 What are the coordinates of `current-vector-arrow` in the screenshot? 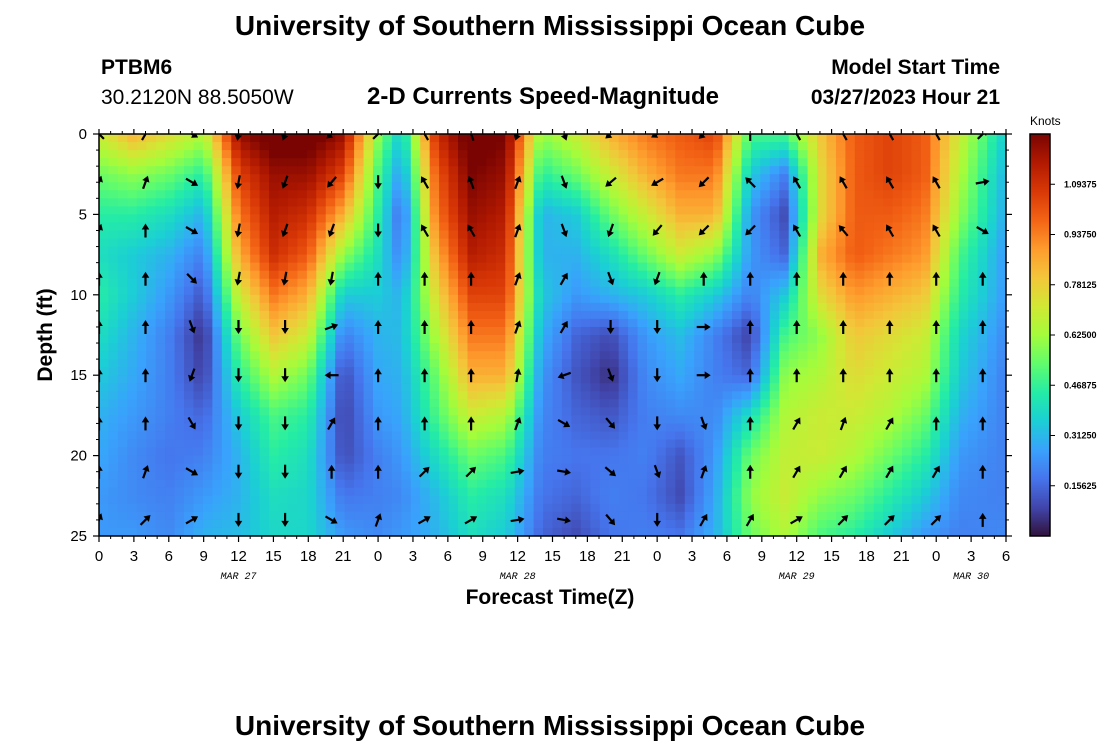 It's located at (378, 327).